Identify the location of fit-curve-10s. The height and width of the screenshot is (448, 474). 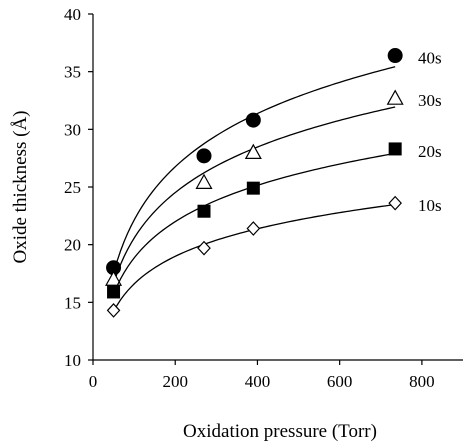
(254, 257).